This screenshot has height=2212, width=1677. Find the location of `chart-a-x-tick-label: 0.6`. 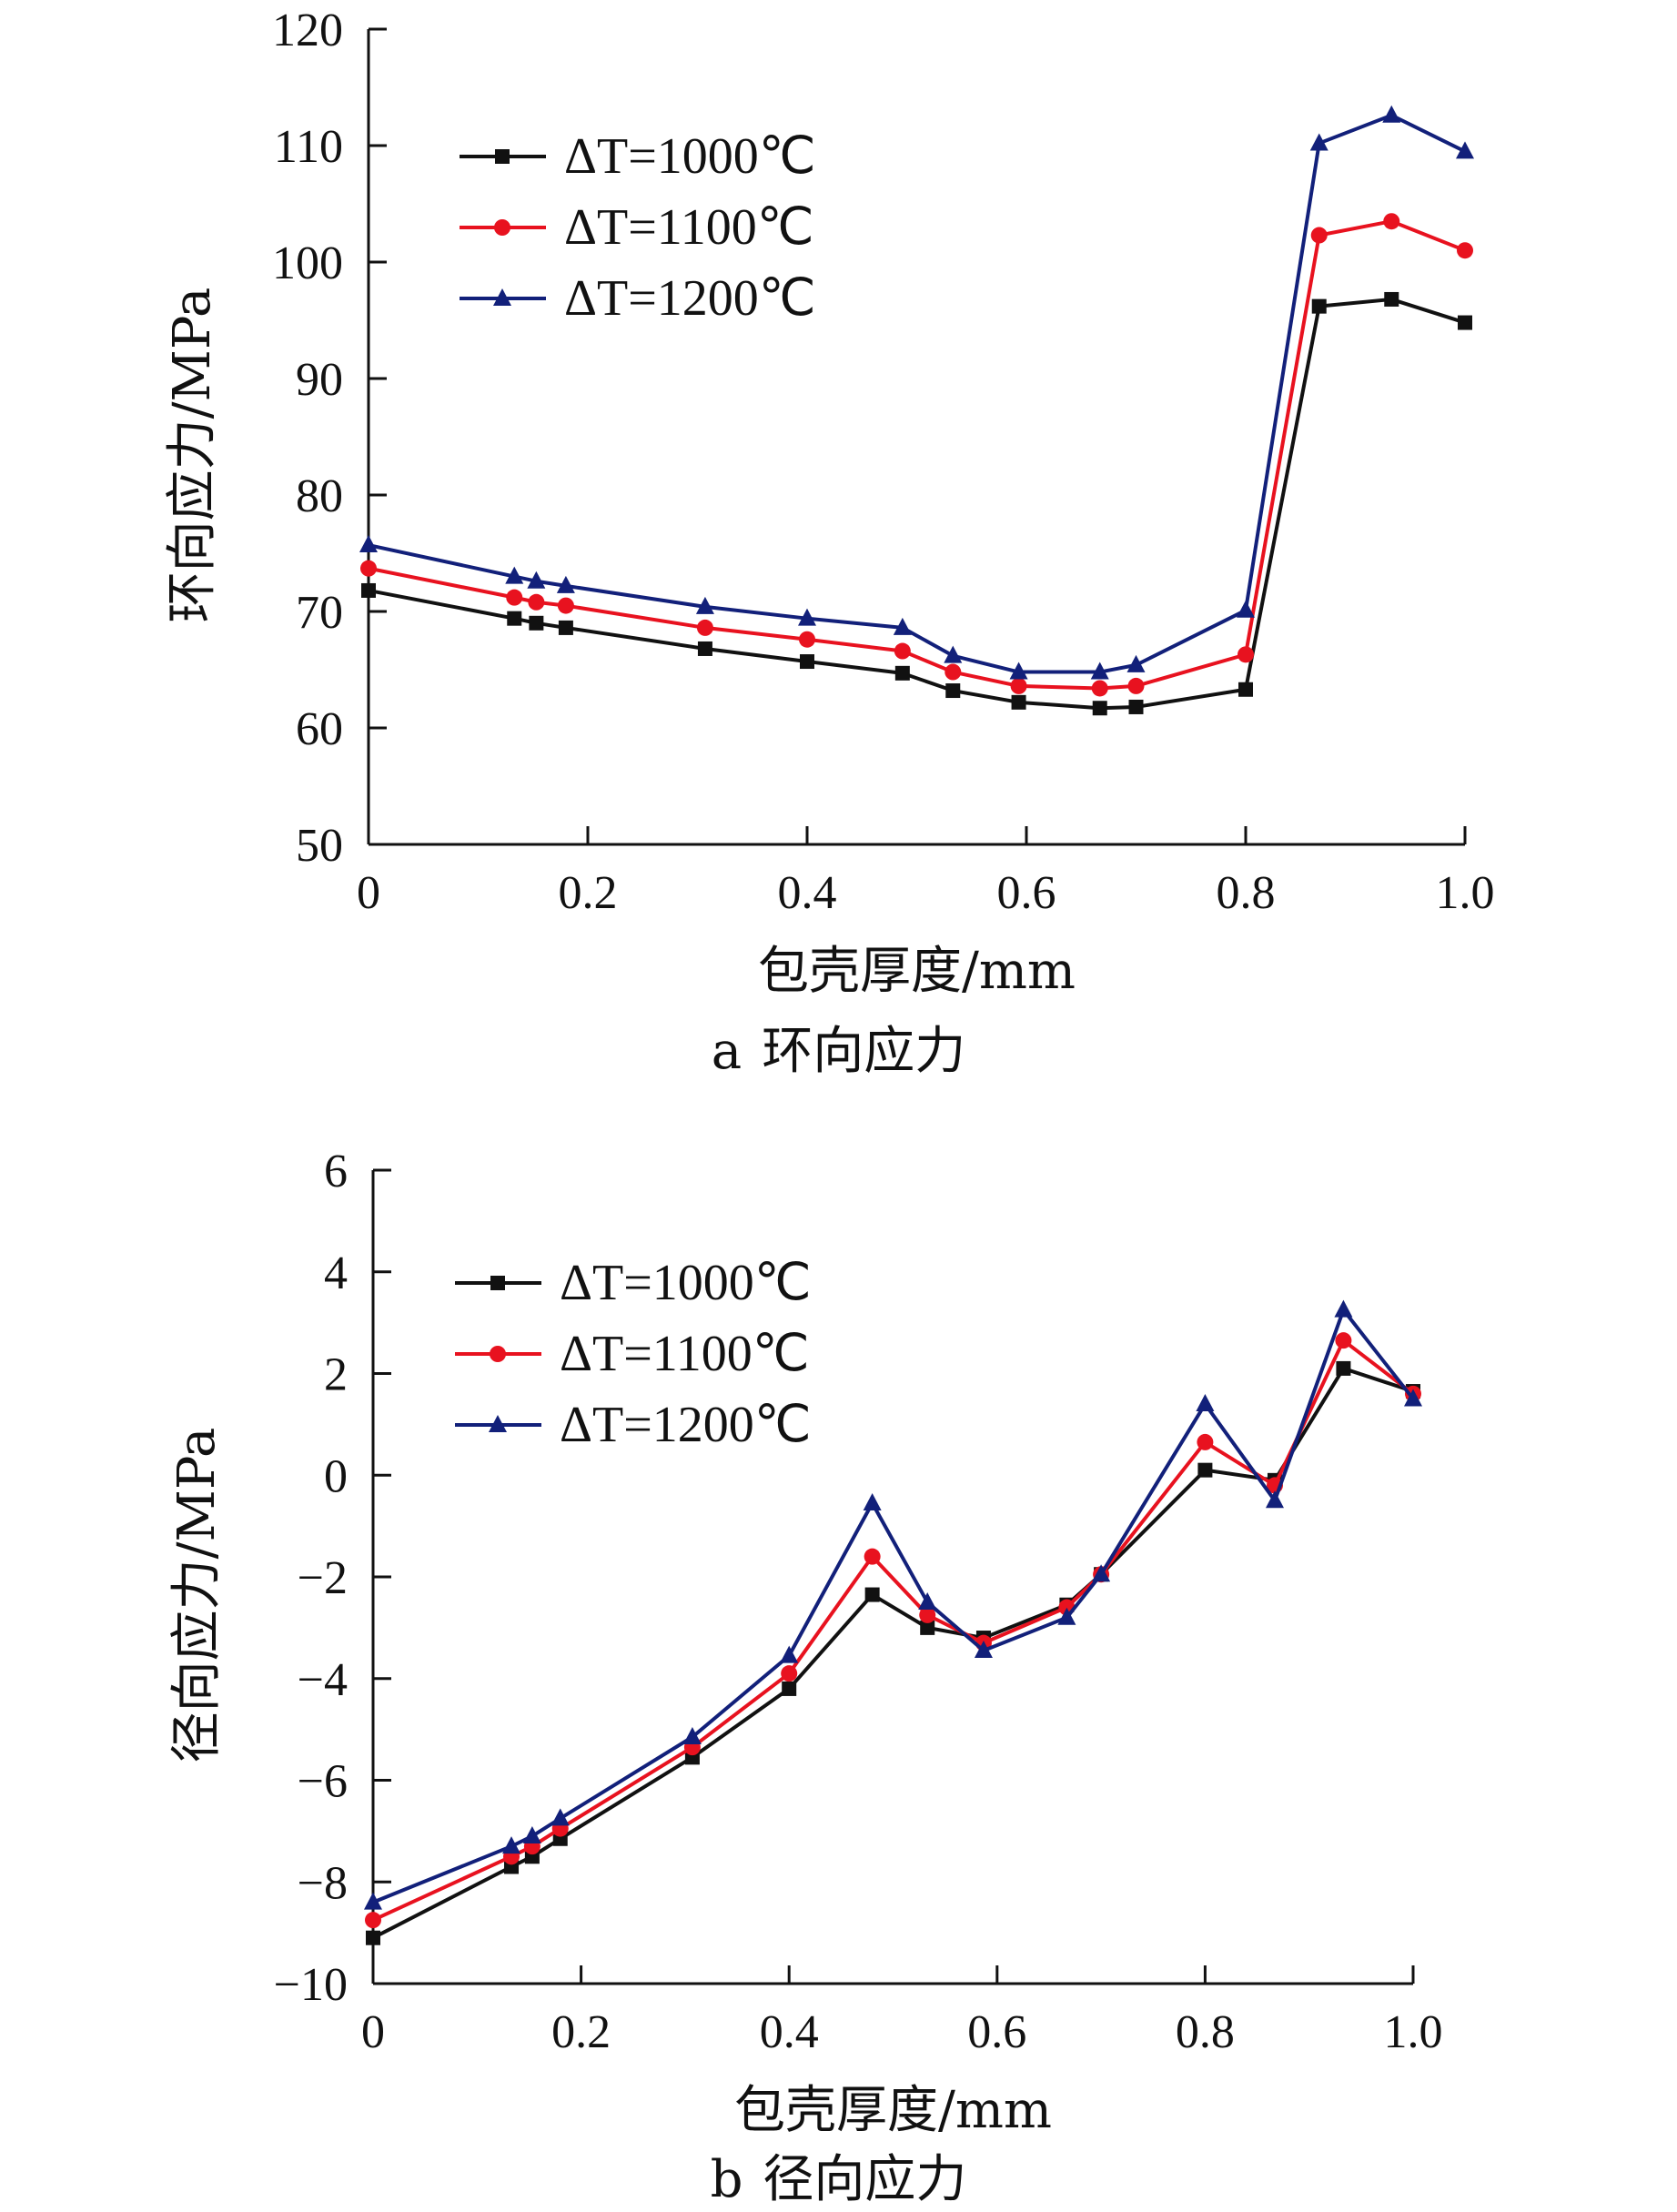

chart-a-x-tick-label: 0.6 is located at coordinates (1026, 893).